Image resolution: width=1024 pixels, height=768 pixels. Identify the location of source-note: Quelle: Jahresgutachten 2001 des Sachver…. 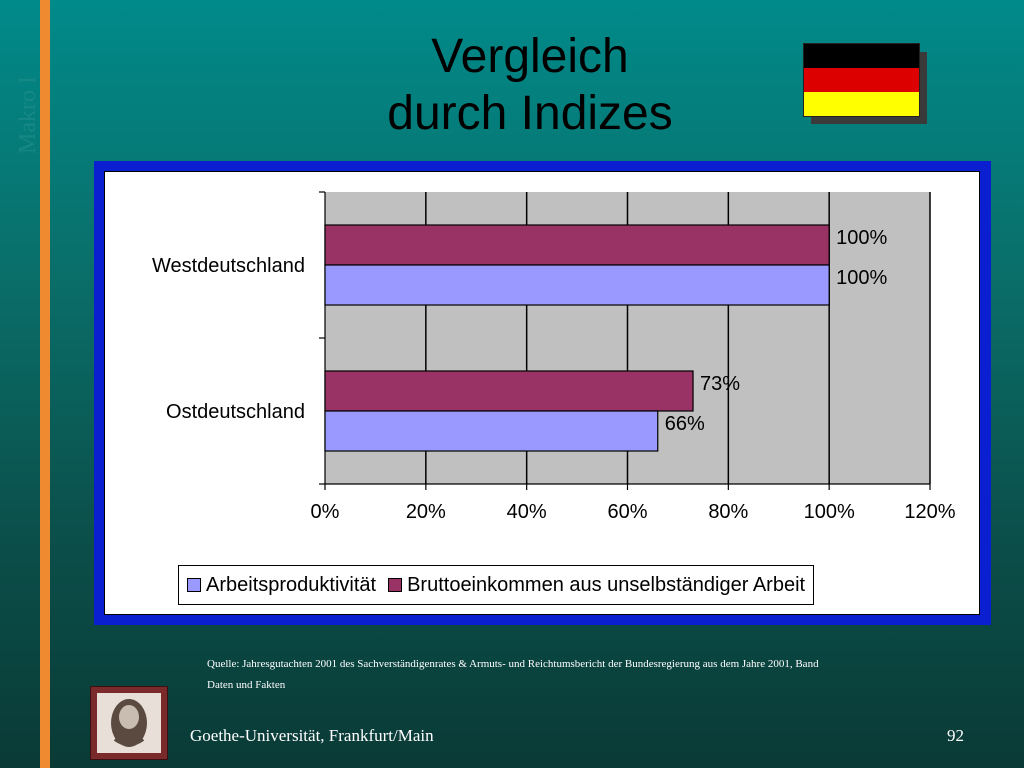
(587, 675).